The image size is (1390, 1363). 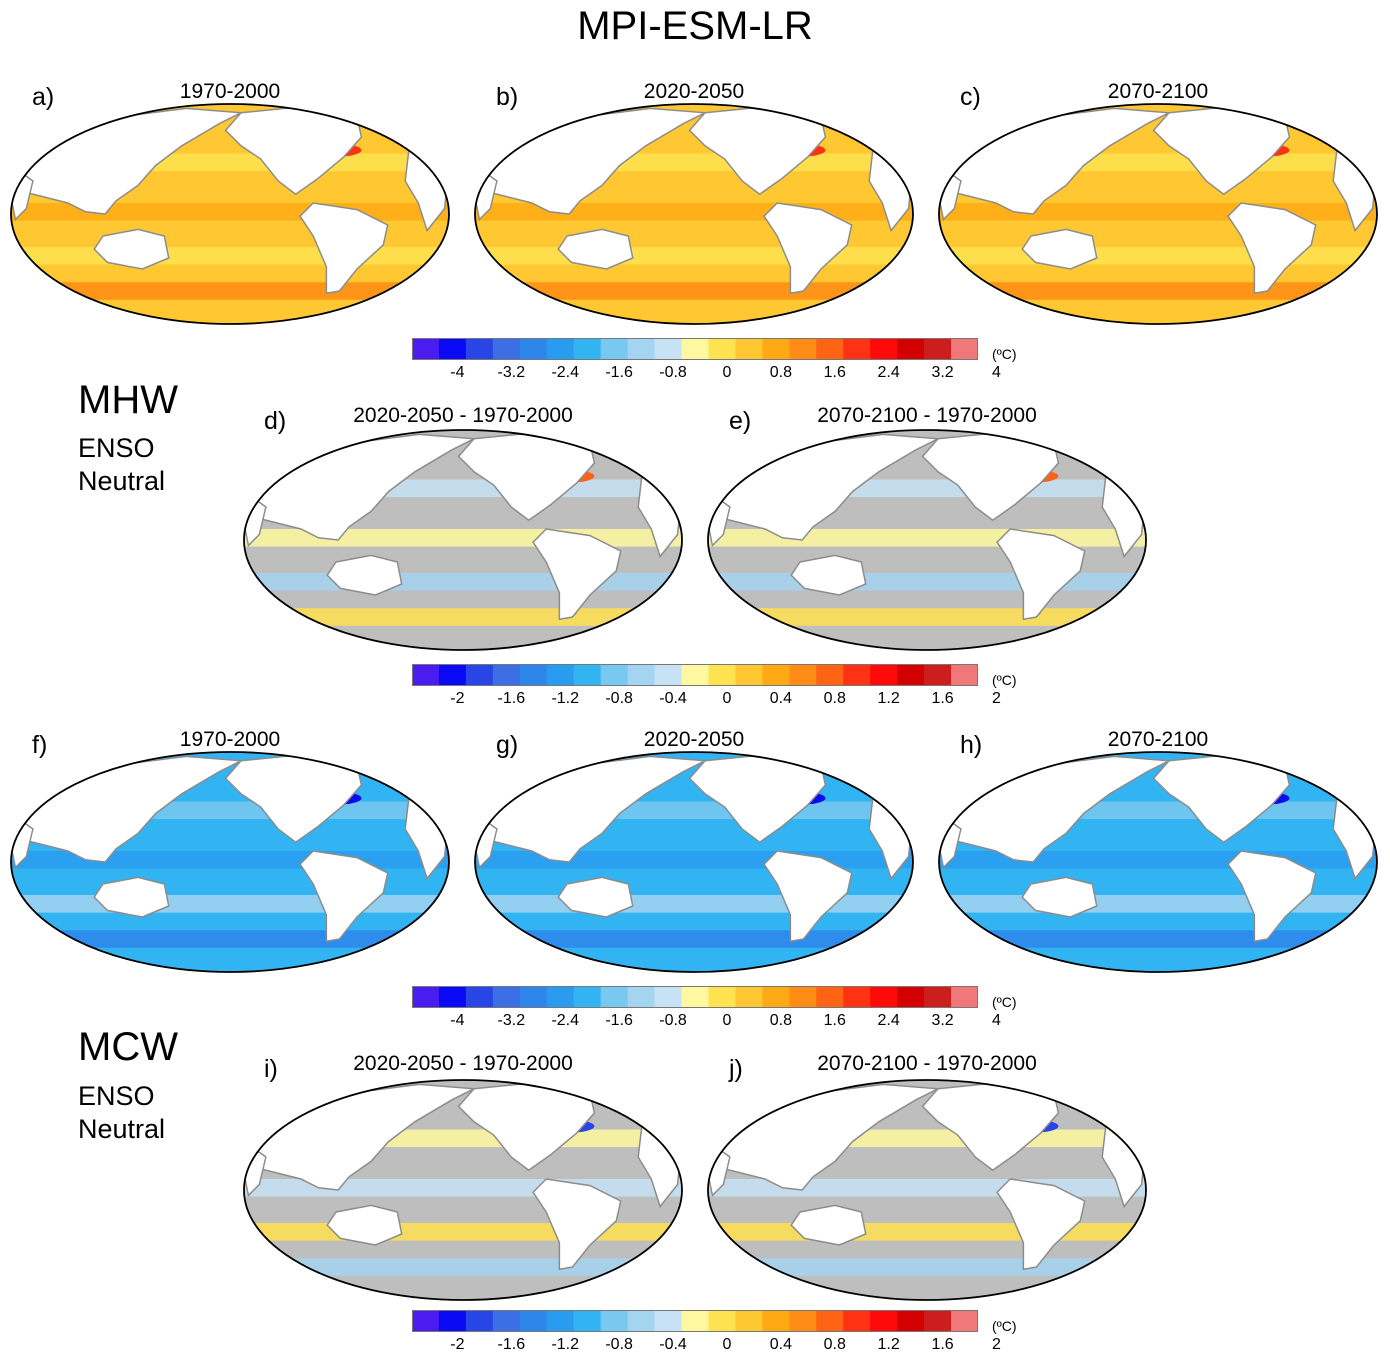 I want to click on colorbar: -2 -1.6 -1.2 -0.8 -0.4 0 0.4 0.8 1.2 1.6 2 (ºC), so click(x=722, y=686).